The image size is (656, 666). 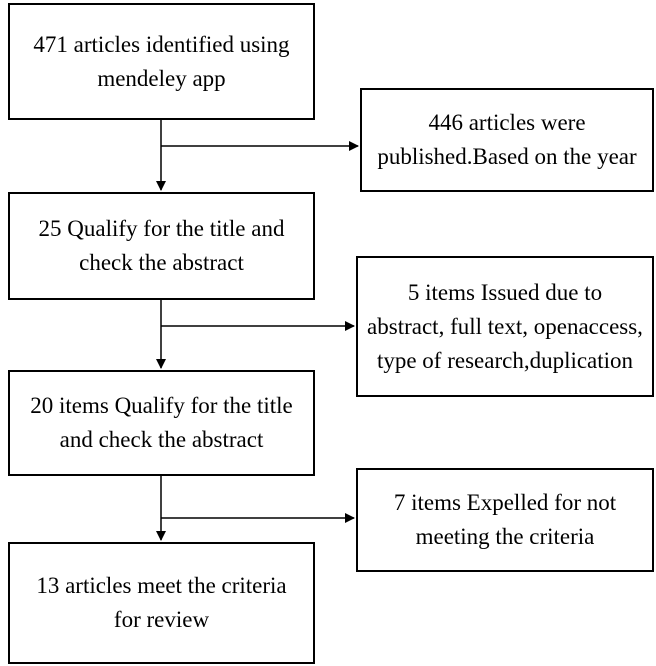 What do you see at coordinates (505, 292) in the screenshot?
I see `exclusion-box-issued-line-1: 5 items Issued due to` at bounding box center [505, 292].